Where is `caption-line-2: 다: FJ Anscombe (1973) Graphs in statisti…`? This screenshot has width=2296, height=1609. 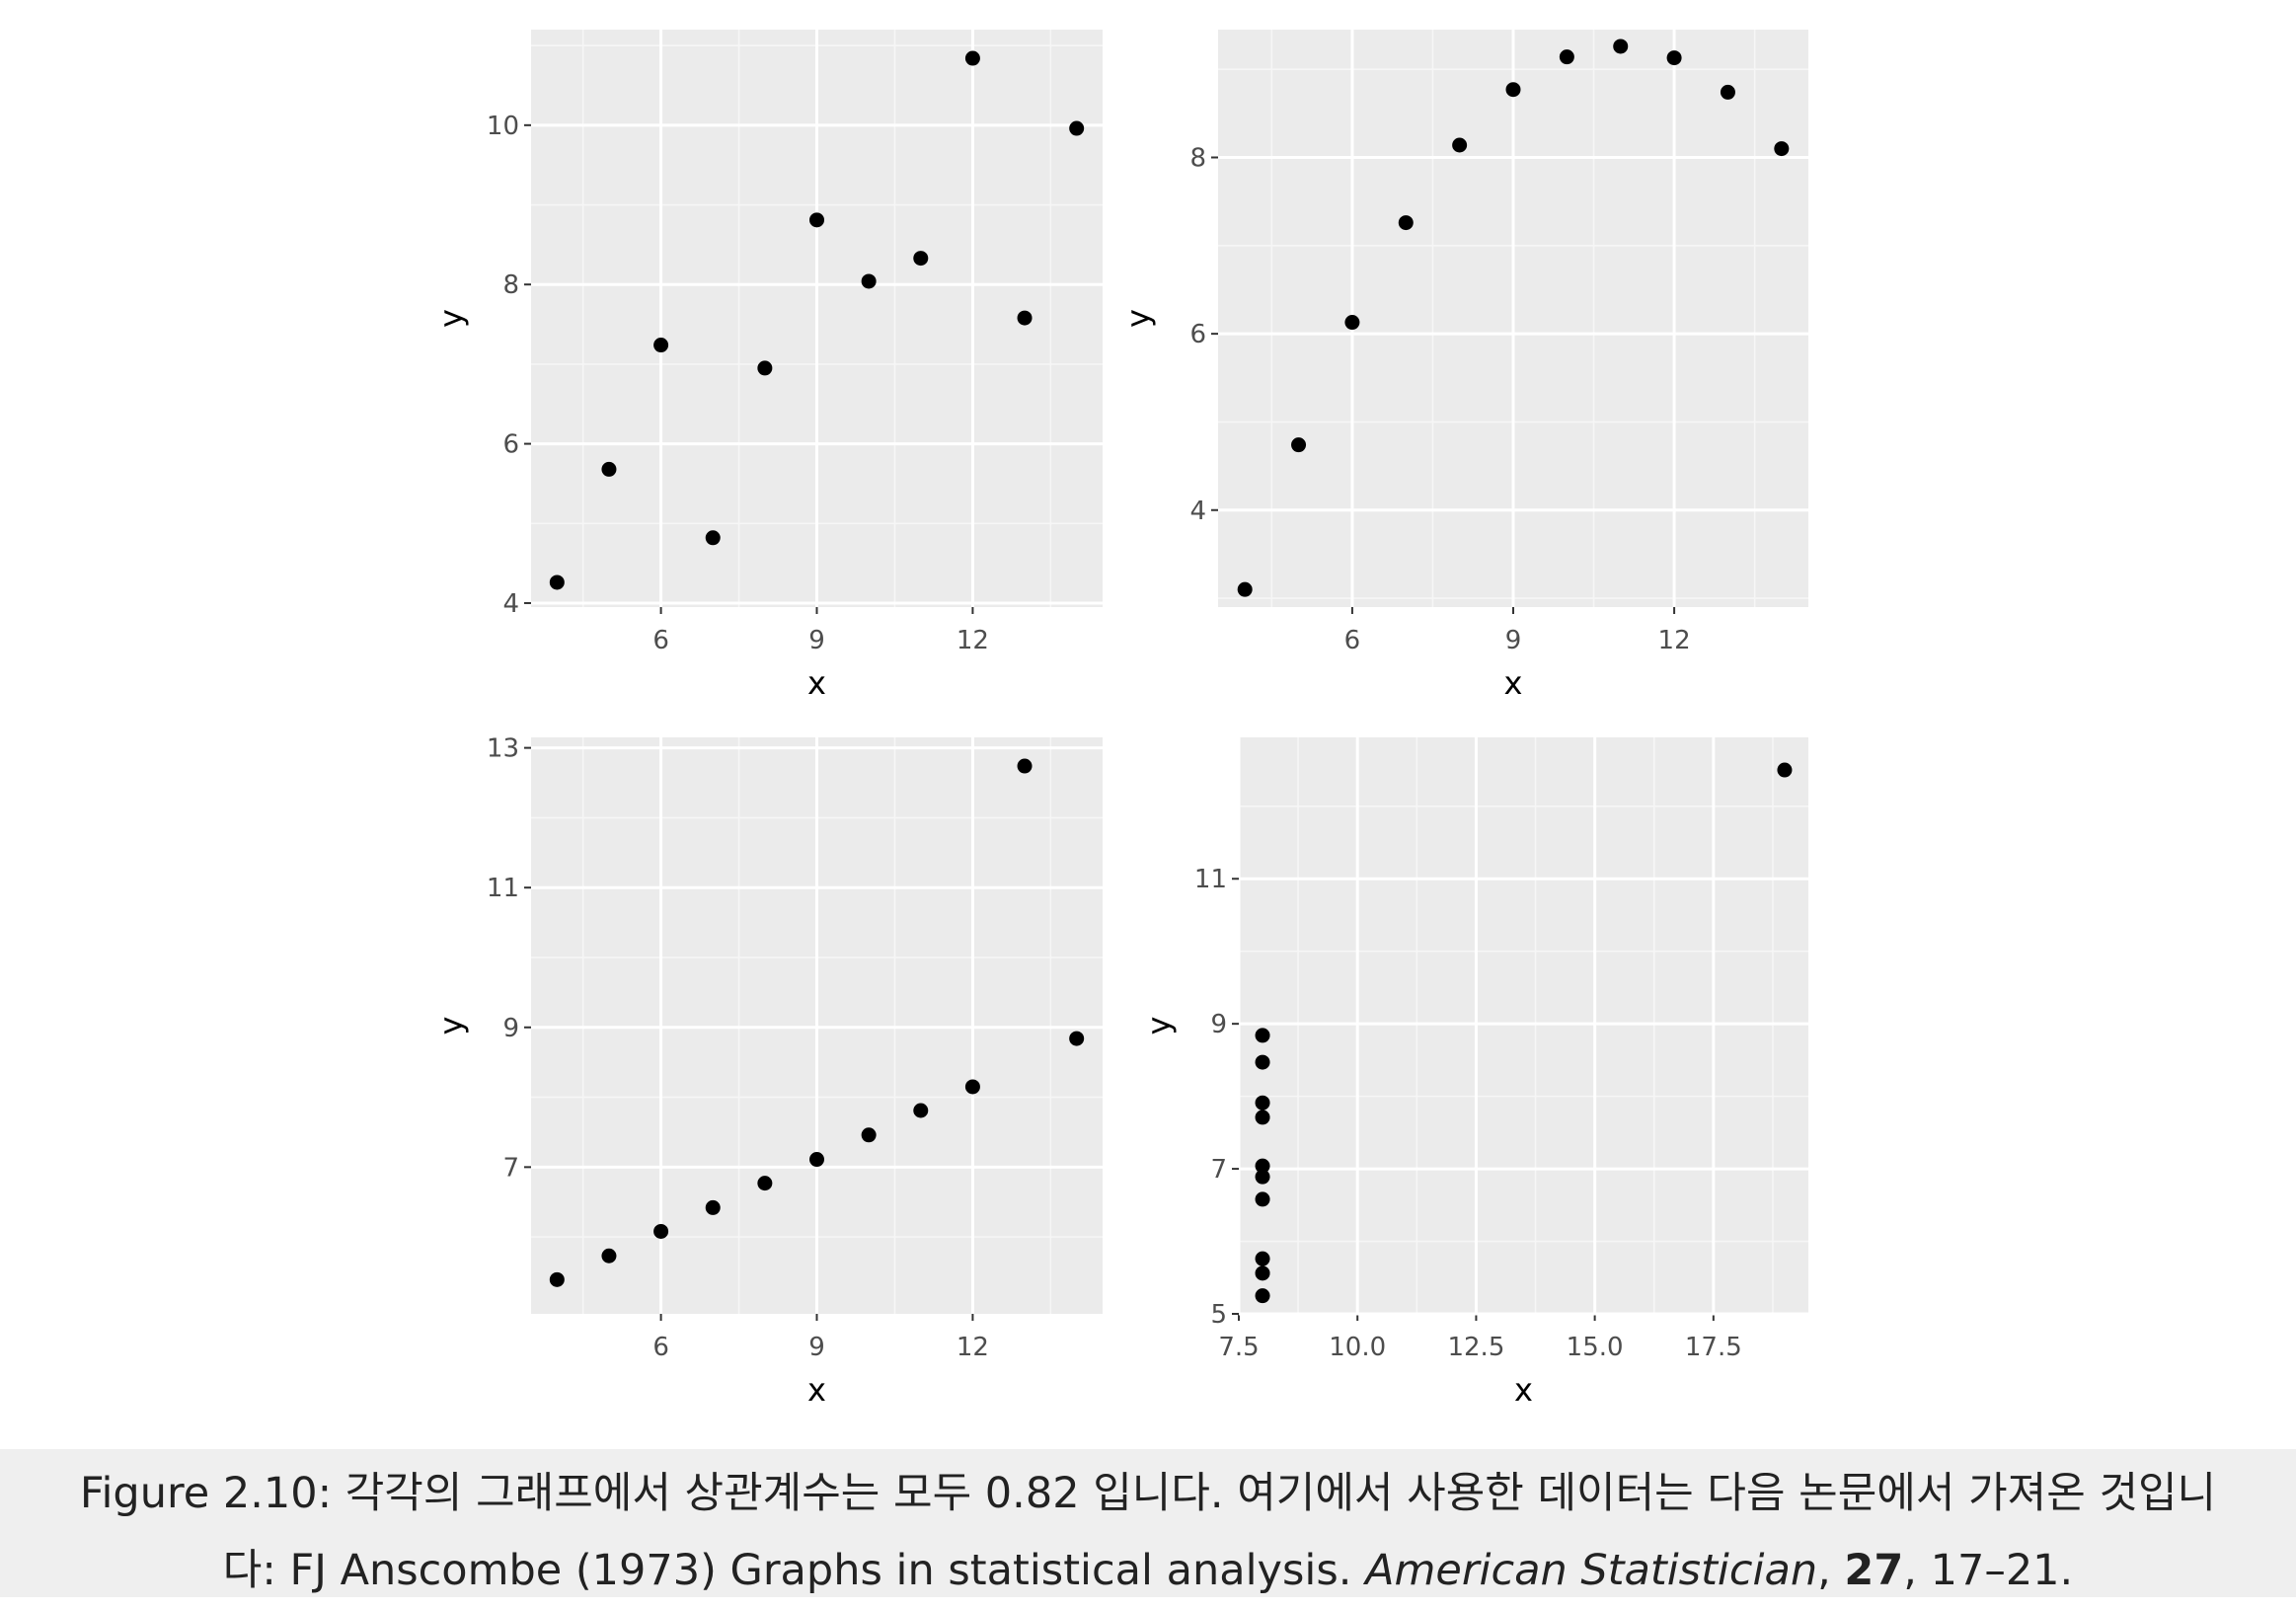
caption-line-2: 다: FJ Anscombe (1973) Graphs in statisti… is located at coordinates (1148, 1570).